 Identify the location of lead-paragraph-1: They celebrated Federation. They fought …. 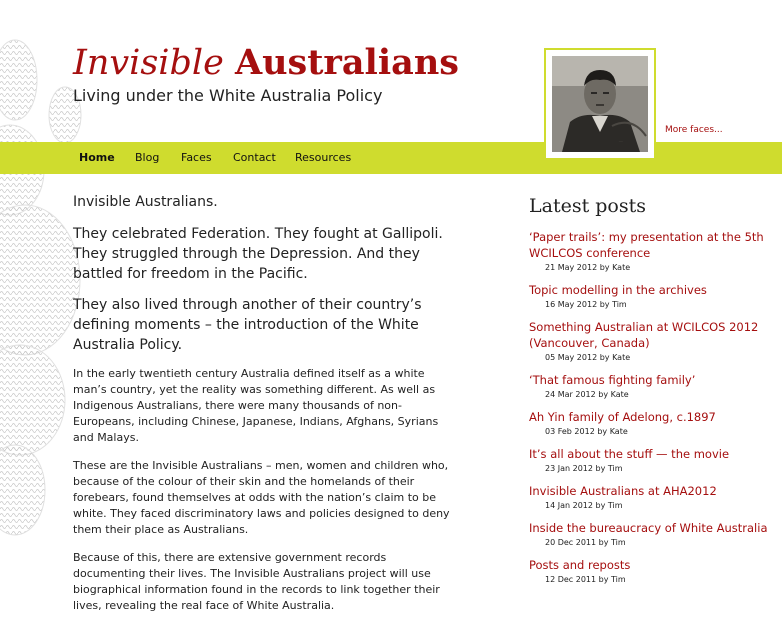
(258, 254).